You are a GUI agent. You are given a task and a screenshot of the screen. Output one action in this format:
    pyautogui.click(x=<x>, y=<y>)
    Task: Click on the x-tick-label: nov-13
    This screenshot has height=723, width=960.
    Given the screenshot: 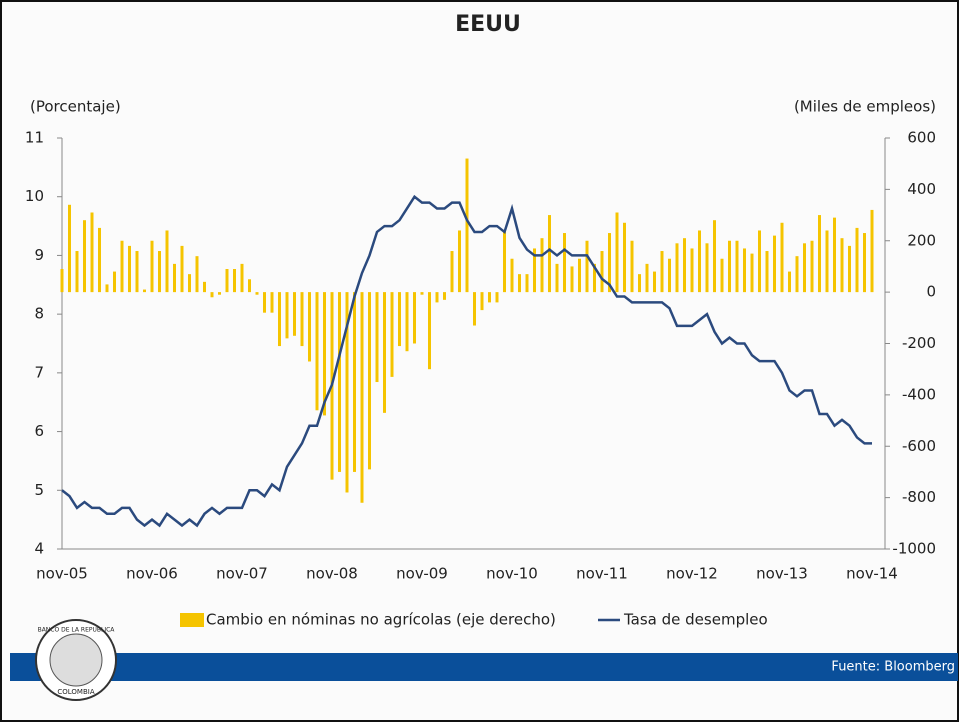 What is the action you would take?
    pyautogui.click(x=782, y=574)
    